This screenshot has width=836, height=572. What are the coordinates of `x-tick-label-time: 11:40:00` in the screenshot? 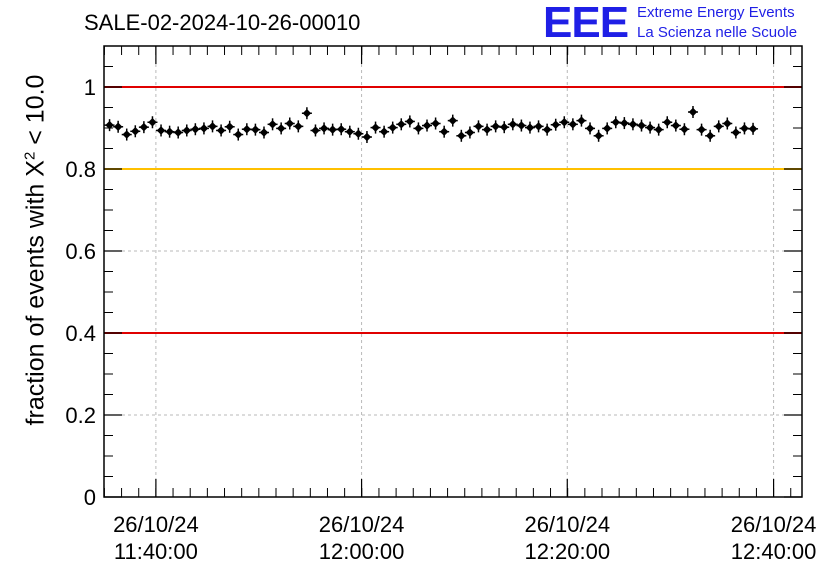 It's located at (156, 551).